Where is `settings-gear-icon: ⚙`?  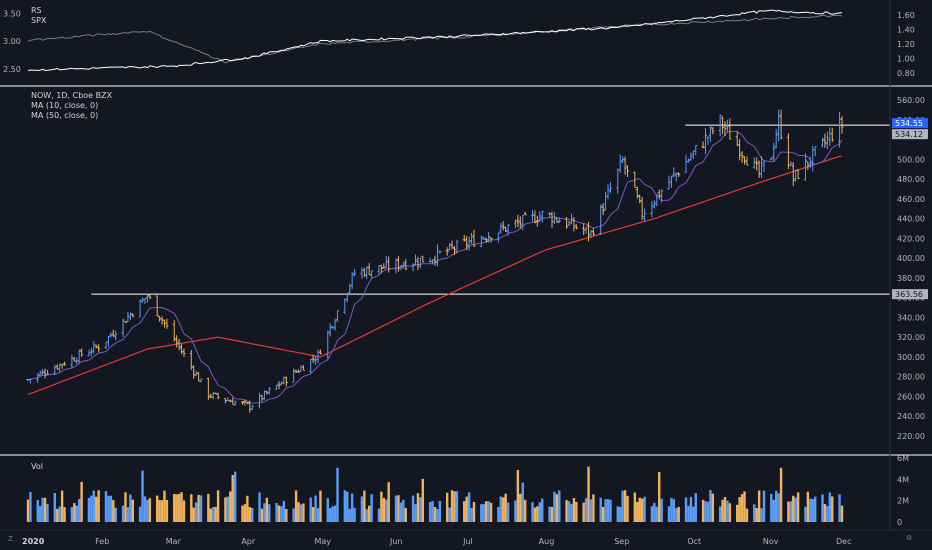
settings-gear-icon: ⚙ is located at coordinates (909, 538).